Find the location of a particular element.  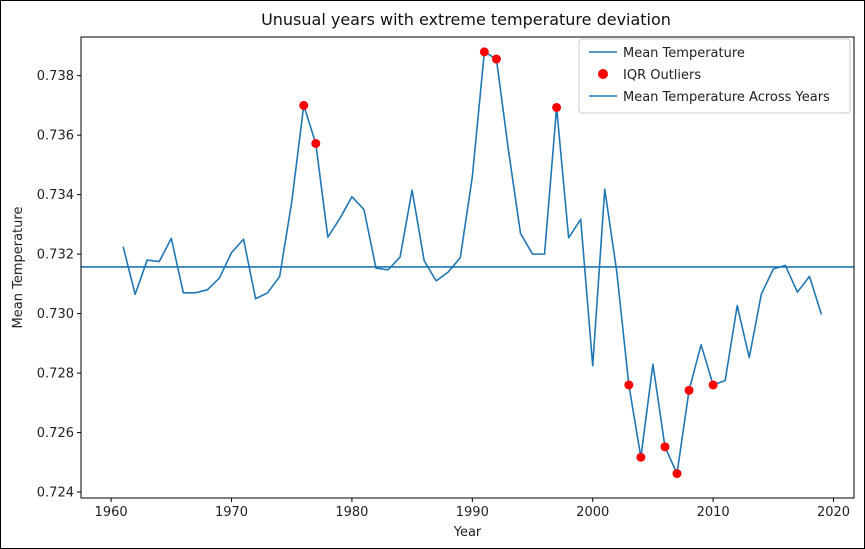

y-tick-label: 0.730 is located at coordinates (55, 314).